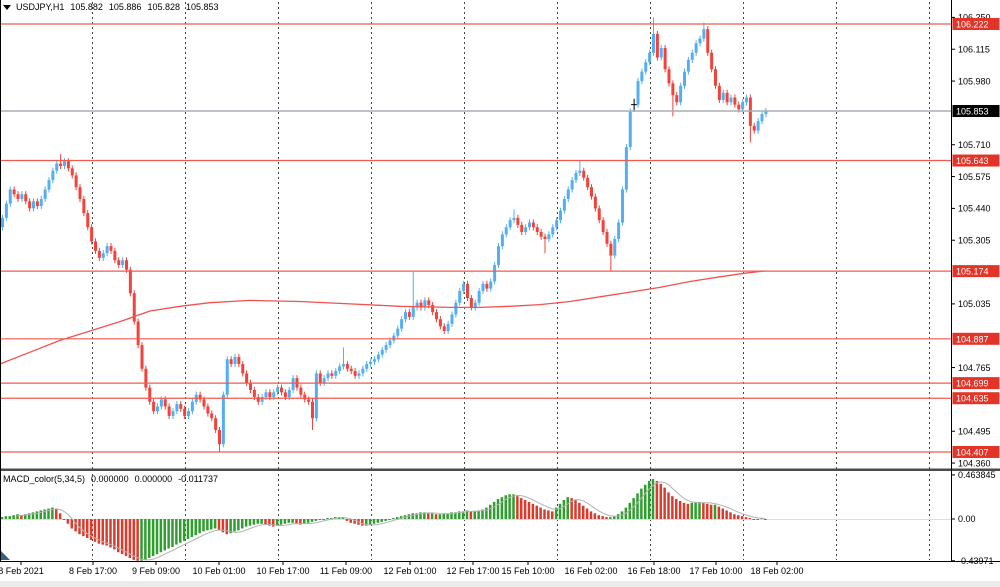  What do you see at coordinates (156, 571) in the screenshot?
I see `time-label: 9 Feb 09:00` at bounding box center [156, 571].